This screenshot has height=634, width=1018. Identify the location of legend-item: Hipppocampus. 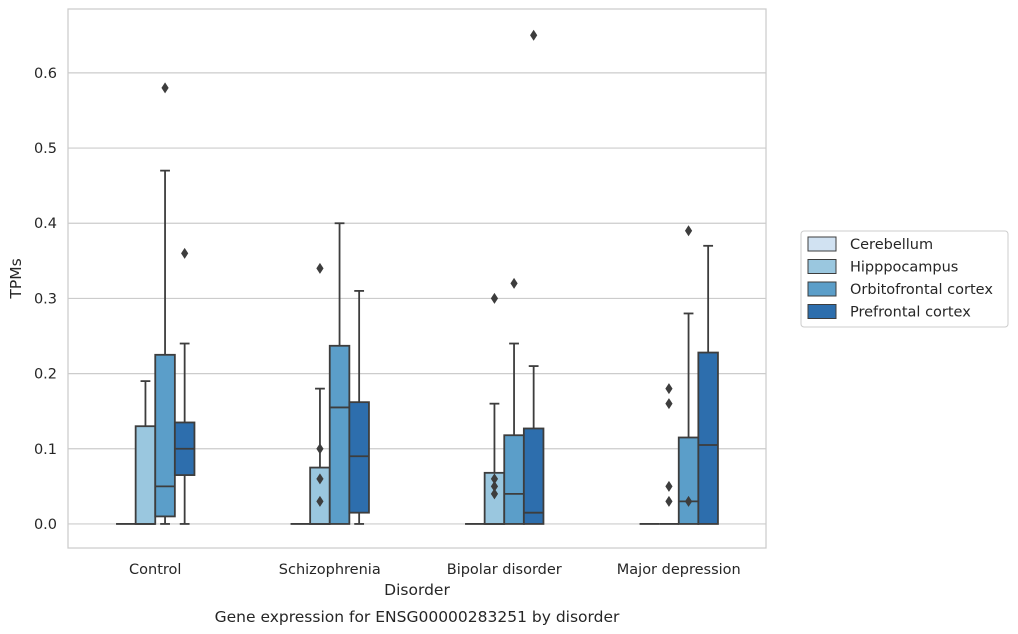
(882, 267).